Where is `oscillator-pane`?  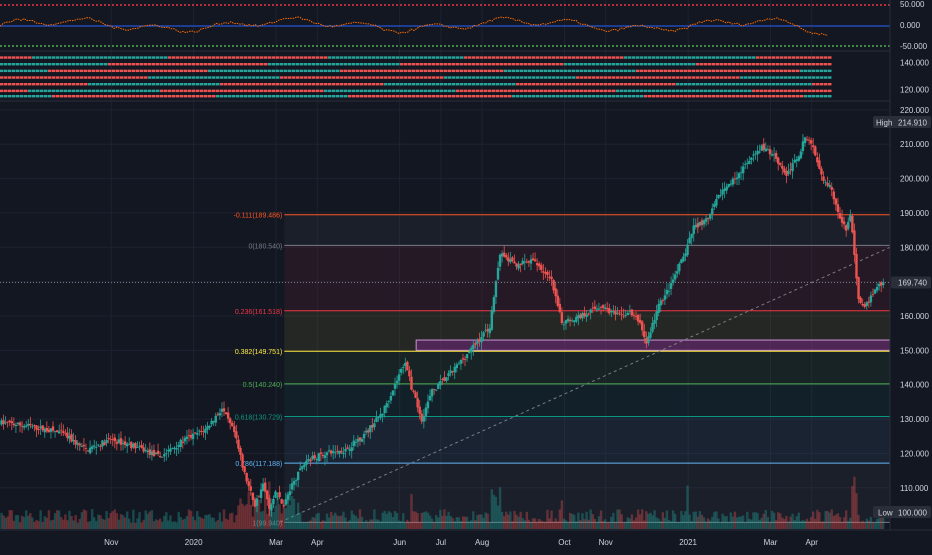 oscillator-pane is located at coordinates (445, 25).